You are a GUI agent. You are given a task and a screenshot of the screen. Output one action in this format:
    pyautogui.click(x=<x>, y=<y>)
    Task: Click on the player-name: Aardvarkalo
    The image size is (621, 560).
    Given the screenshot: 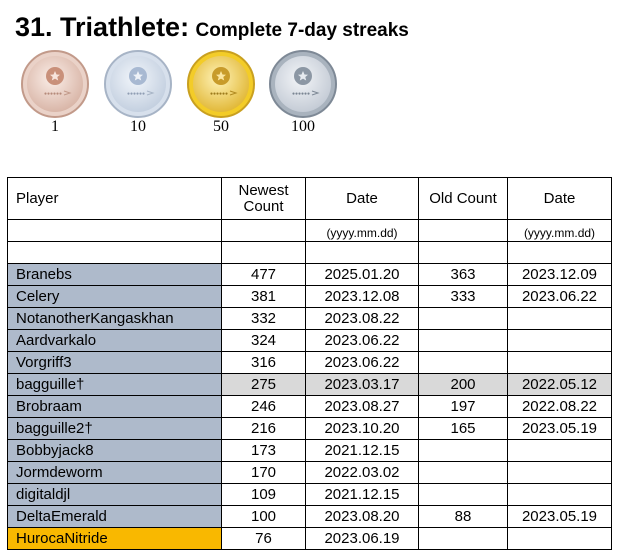 What is the action you would take?
    pyautogui.click(x=114, y=340)
    